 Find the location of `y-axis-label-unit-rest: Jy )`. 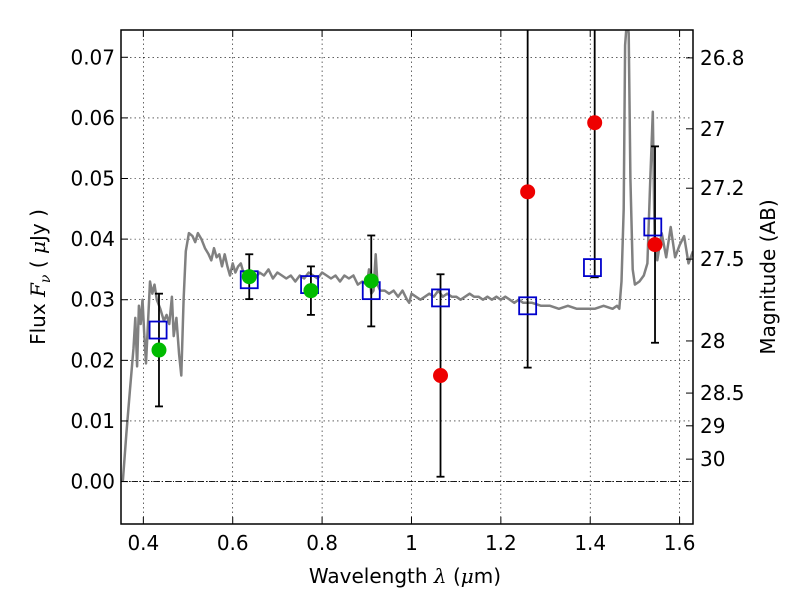

y-axis-label-unit-rest: Jy ) is located at coordinates (38, 226).